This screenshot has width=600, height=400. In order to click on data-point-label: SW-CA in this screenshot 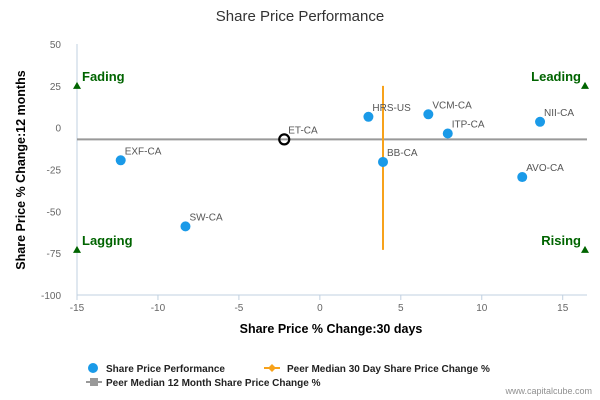, I will do `click(205, 217)`.